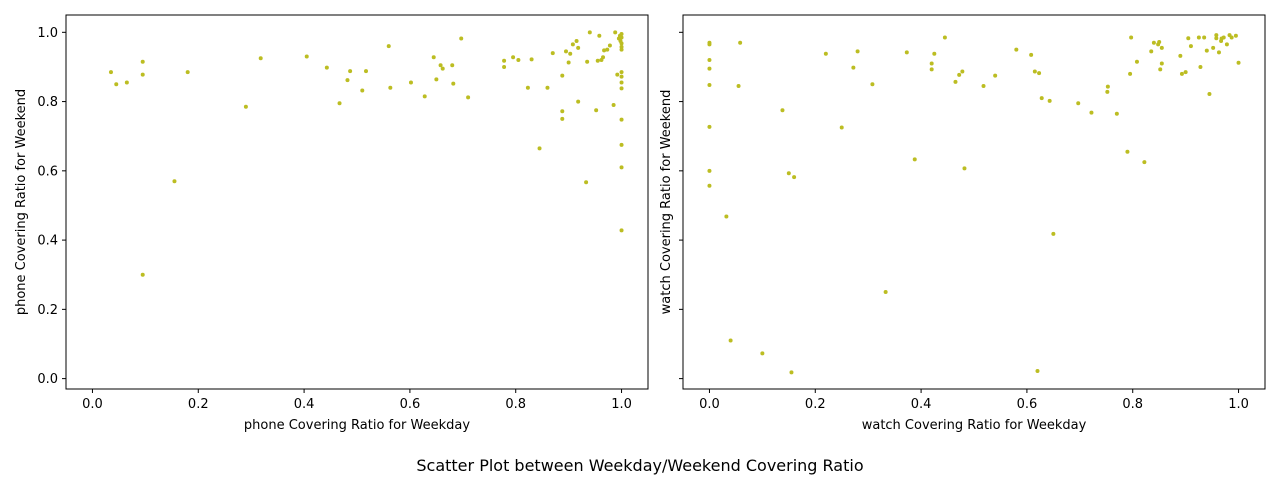 The image size is (1280, 480). Describe the element at coordinates (198, 404) in the screenshot. I see `phone-x-tick-label: 0.2` at that location.